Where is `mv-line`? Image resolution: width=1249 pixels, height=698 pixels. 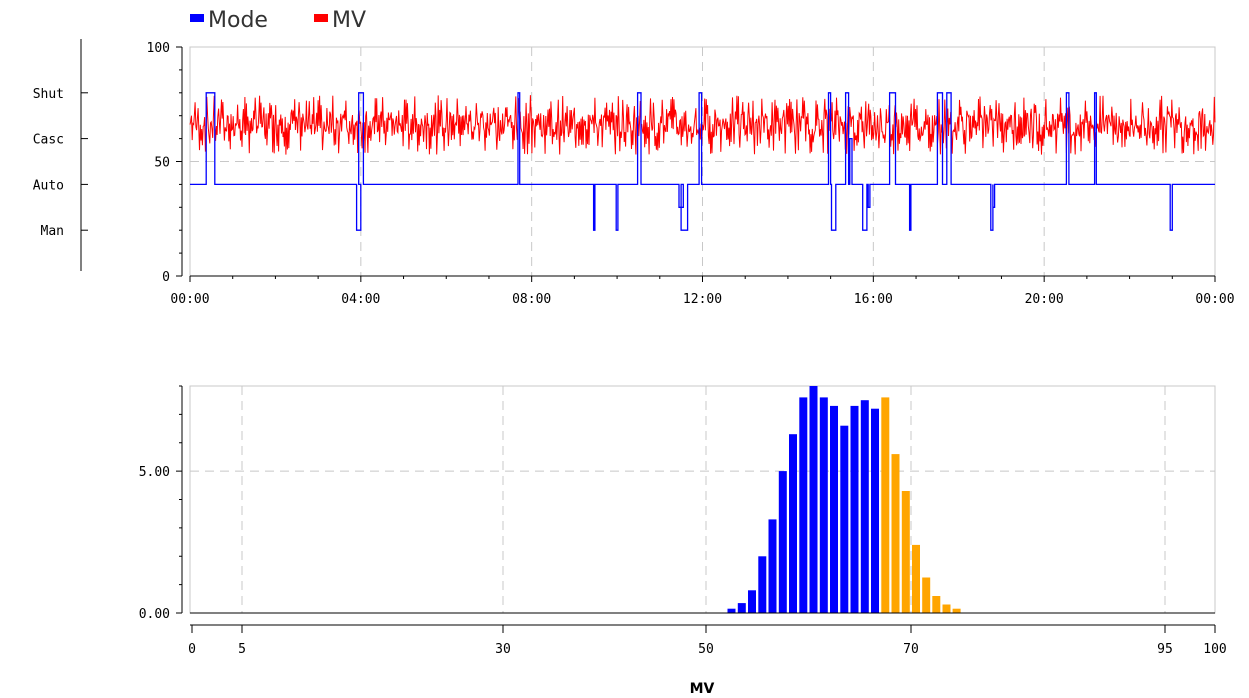 mv-line is located at coordinates (702, 125).